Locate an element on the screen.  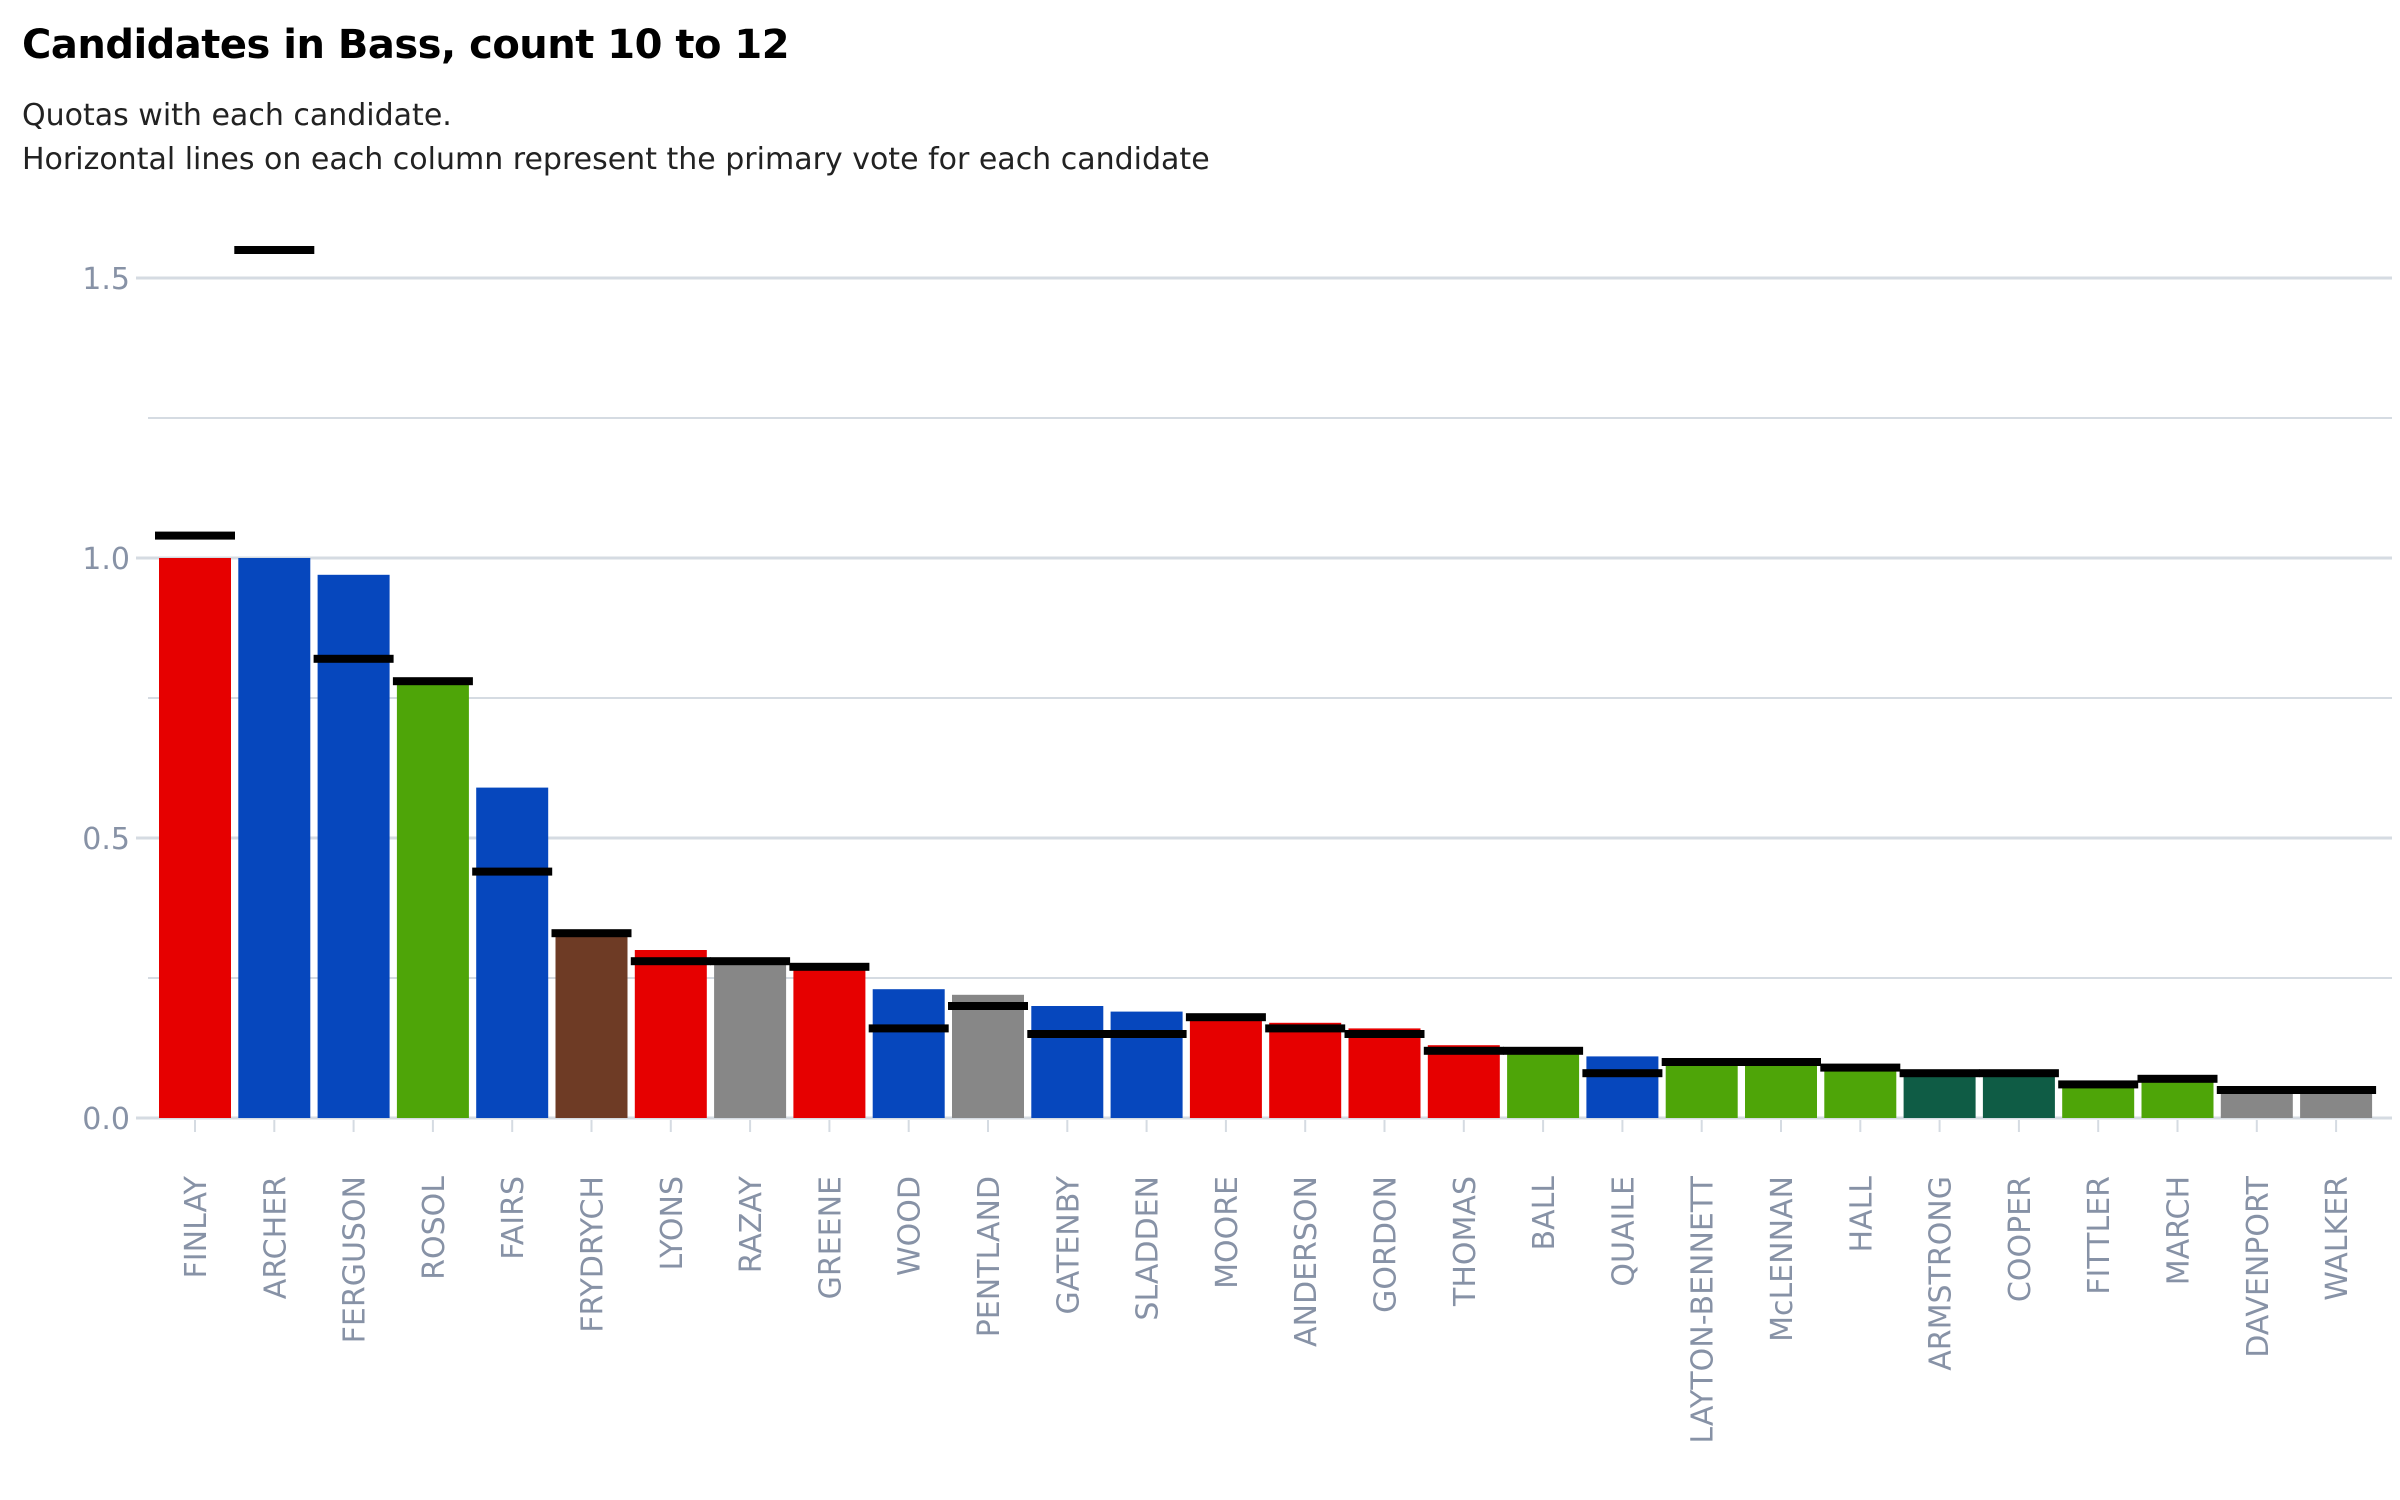
bar-sladden is located at coordinates (1146, 1064).